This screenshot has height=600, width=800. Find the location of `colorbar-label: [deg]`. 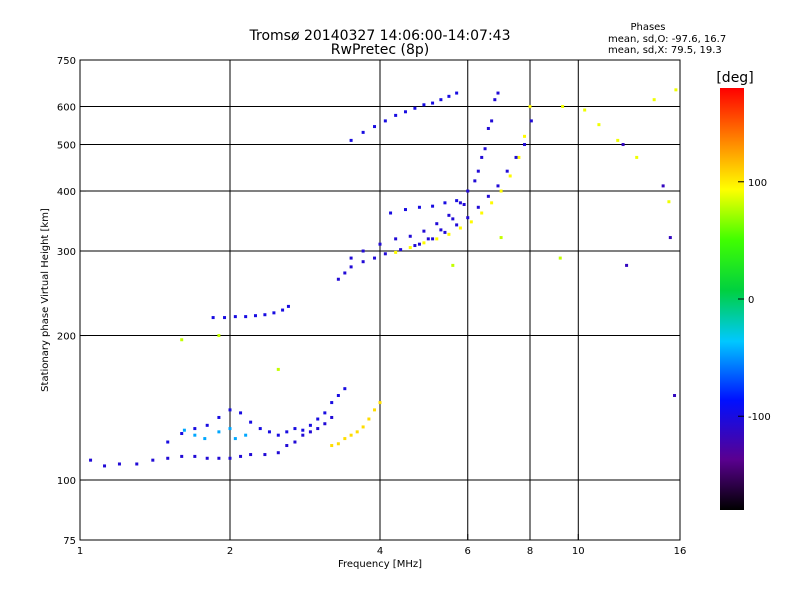

colorbar-label: [deg] is located at coordinates (734, 78).